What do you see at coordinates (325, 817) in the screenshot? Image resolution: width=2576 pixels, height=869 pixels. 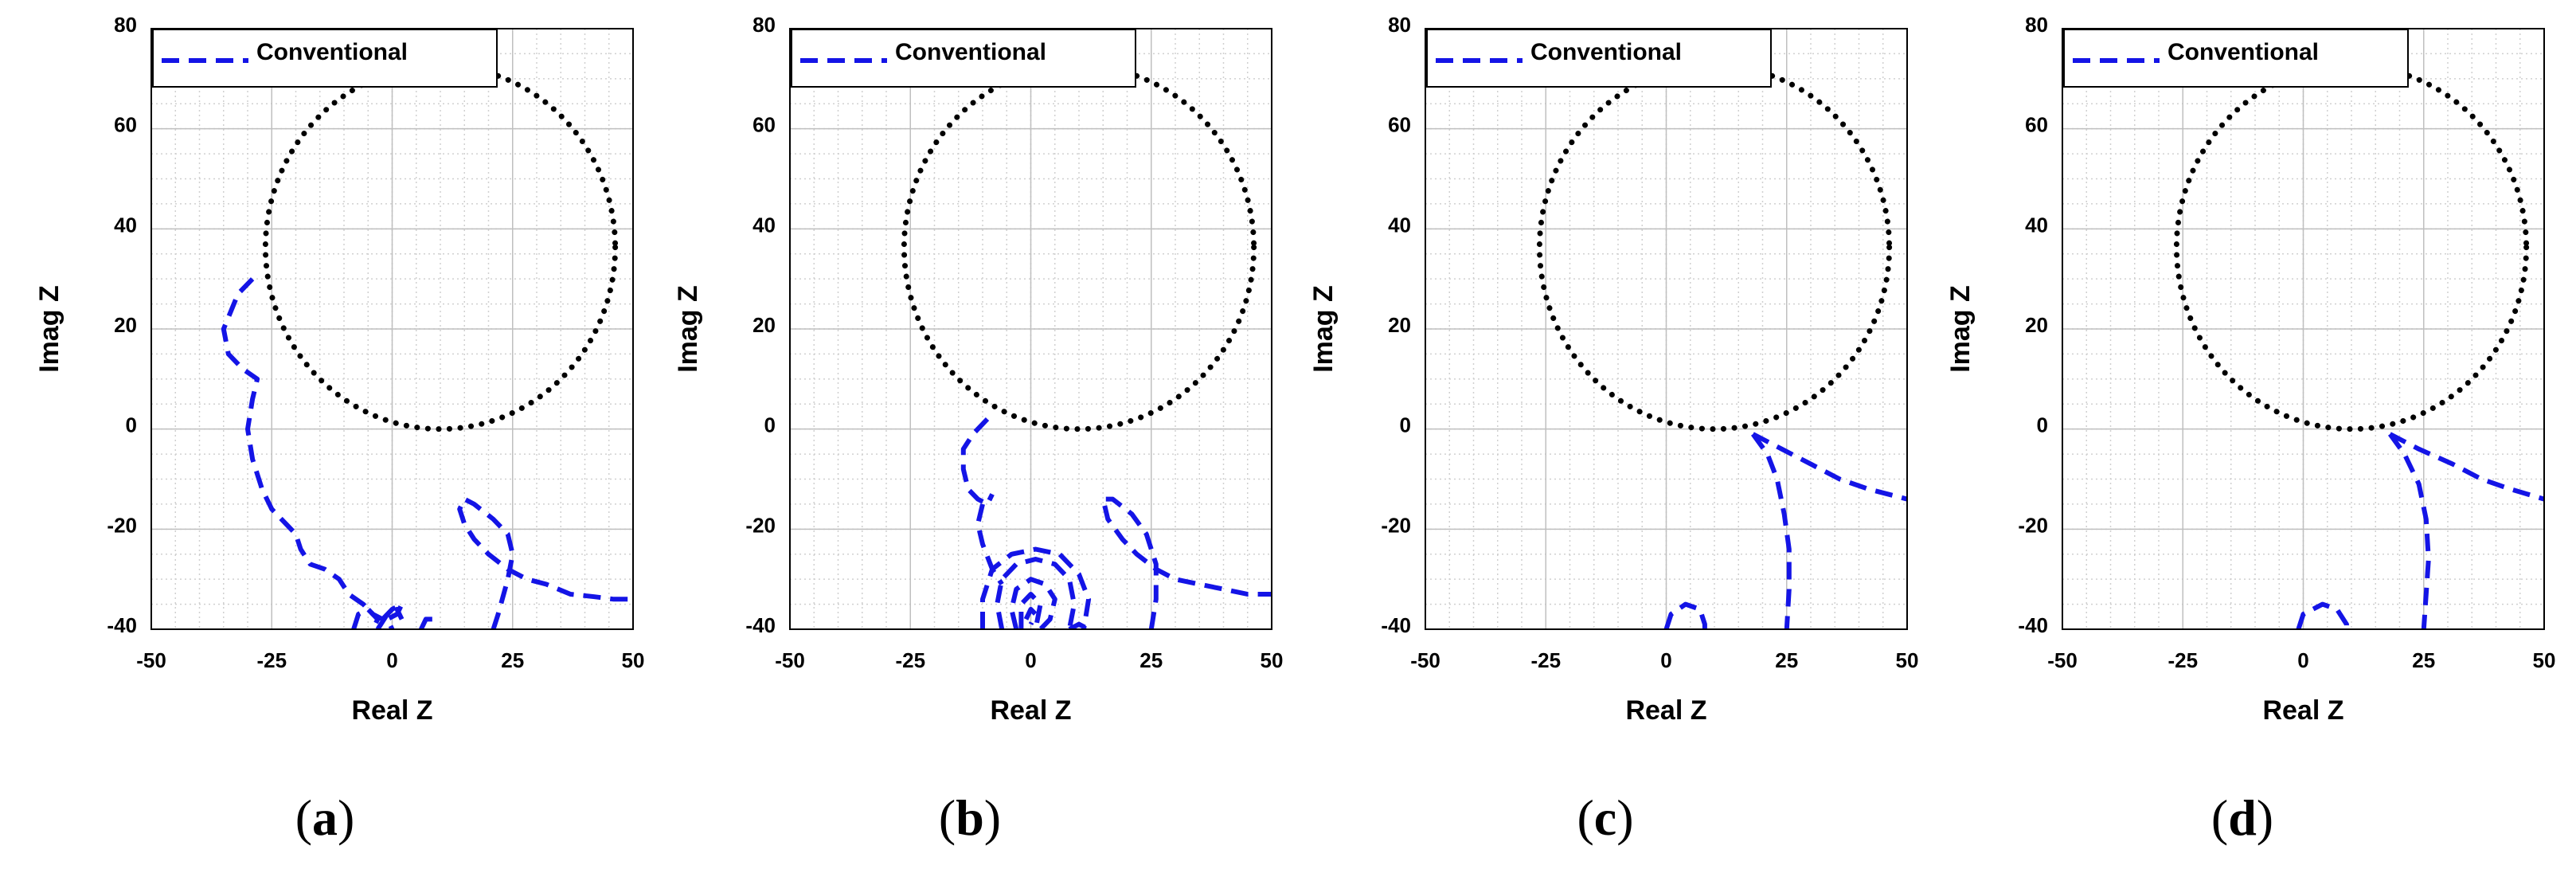 I see `panel-label: (a)` at bounding box center [325, 817].